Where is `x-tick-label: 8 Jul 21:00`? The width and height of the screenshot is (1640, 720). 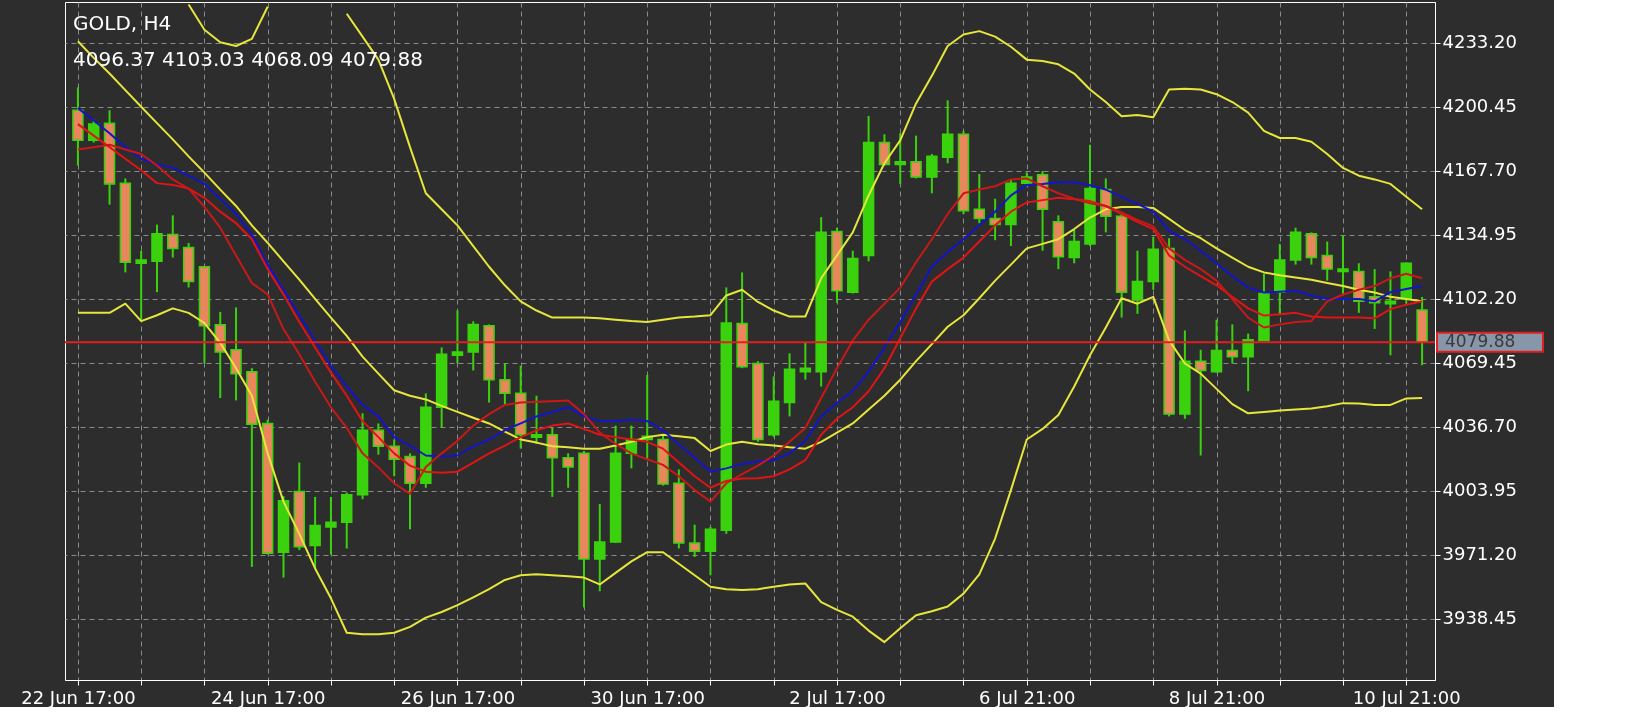 x-tick-label: 8 Jul 21:00 is located at coordinates (1217, 697).